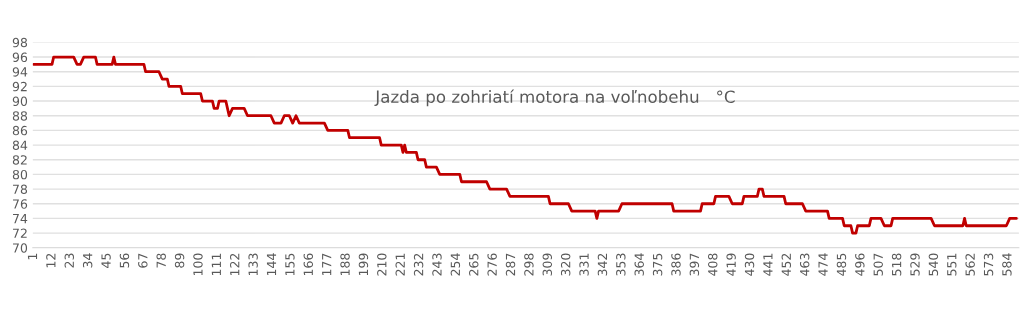 The height and width of the screenshot is (326, 1024). What do you see at coordinates (20, 233) in the screenshot?
I see `y-tick-label: 72` at bounding box center [20, 233].